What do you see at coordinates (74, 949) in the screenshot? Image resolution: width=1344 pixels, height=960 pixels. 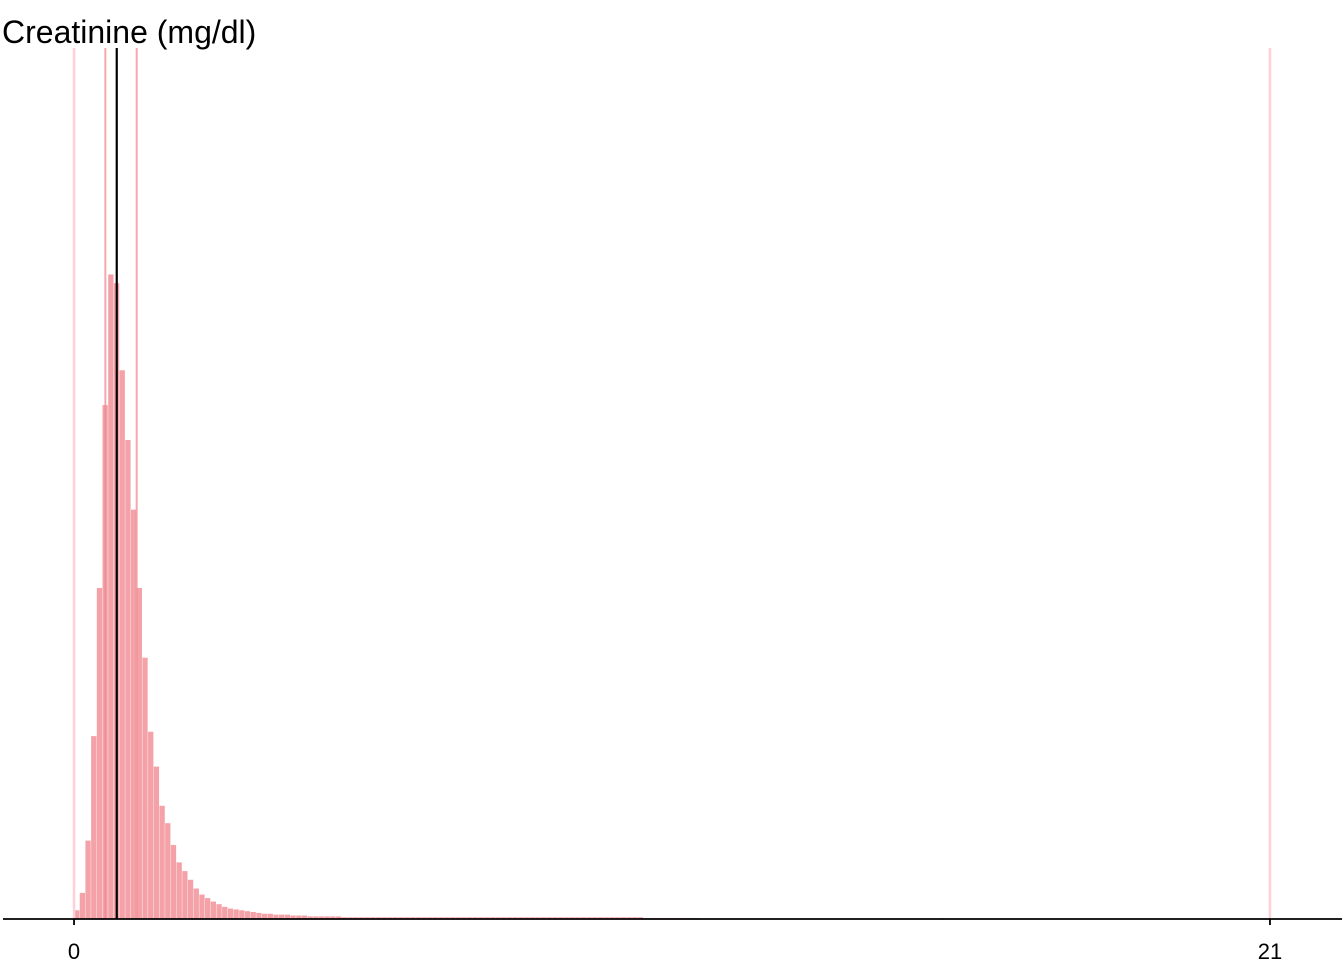 I see `x-tick-label: 0` at bounding box center [74, 949].